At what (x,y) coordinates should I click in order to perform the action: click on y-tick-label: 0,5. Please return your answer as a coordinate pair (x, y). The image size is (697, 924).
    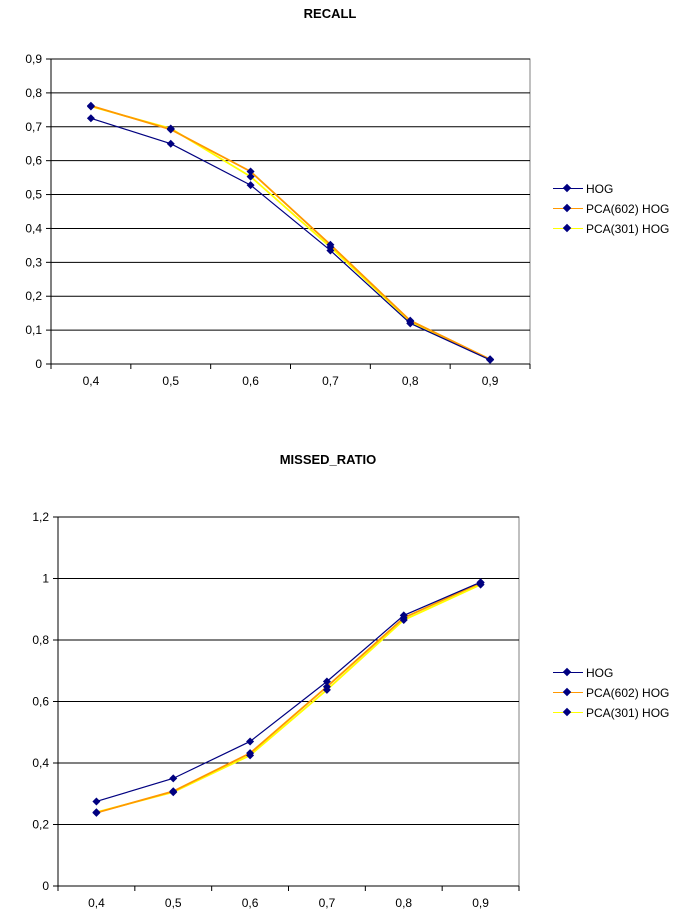
    Looking at the image, I should click on (33, 195).